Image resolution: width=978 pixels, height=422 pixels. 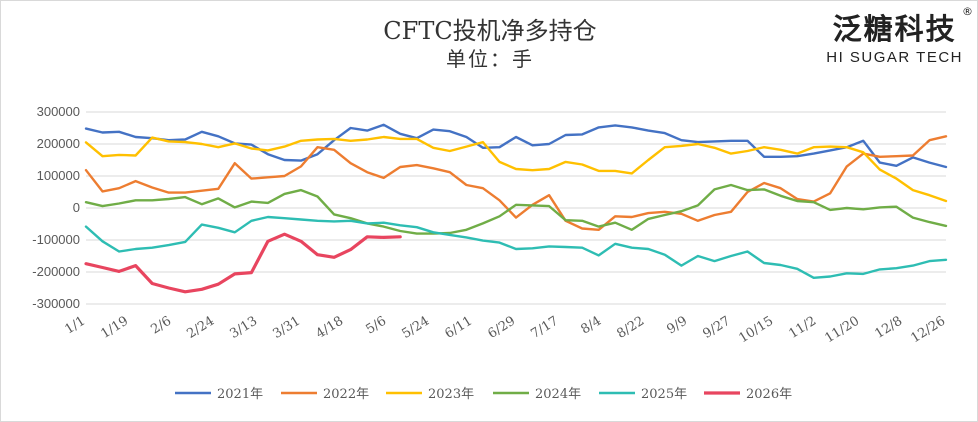 I want to click on logo-sub-text: HI SUGAR TECH, so click(x=894, y=57).